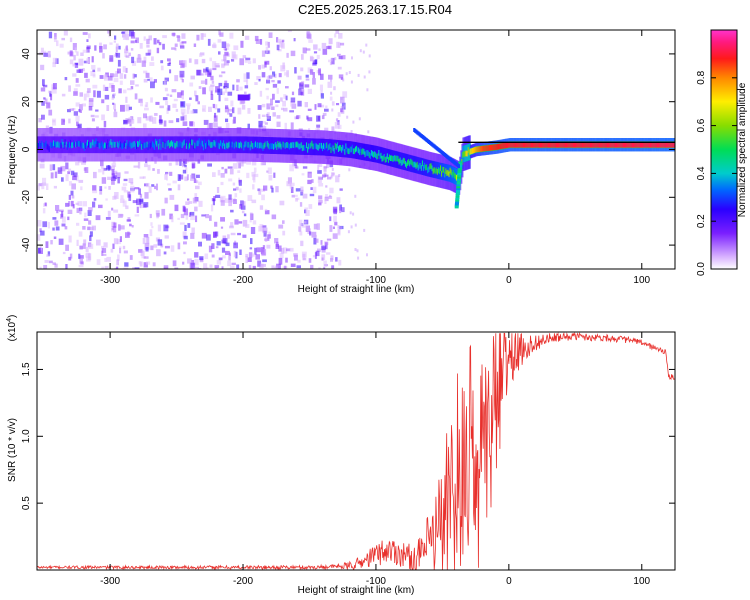 The height and width of the screenshot is (600, 750). What do you see at coordinates (243, 280) in the screenshot?
I see `x-tick-label: -200` at bounding box center [243, 280].